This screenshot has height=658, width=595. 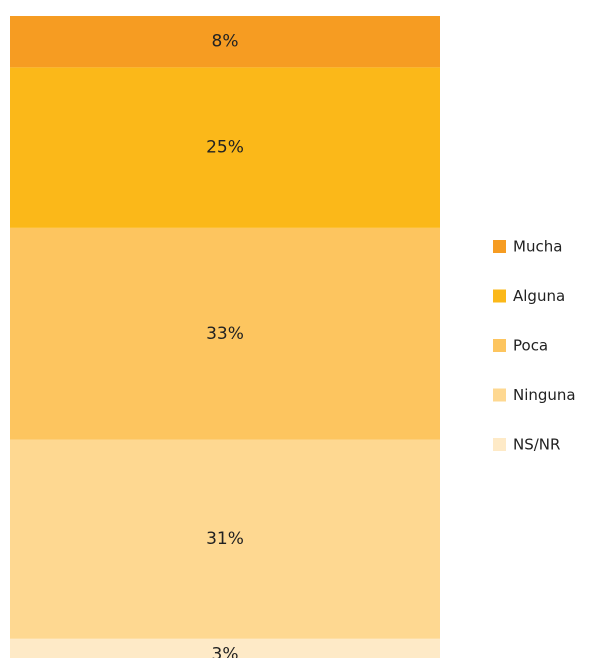 What do you see at coordinates (530, 346) in the screenshot?
I see `legend-label: Poca` at bounding box center [530, 346].